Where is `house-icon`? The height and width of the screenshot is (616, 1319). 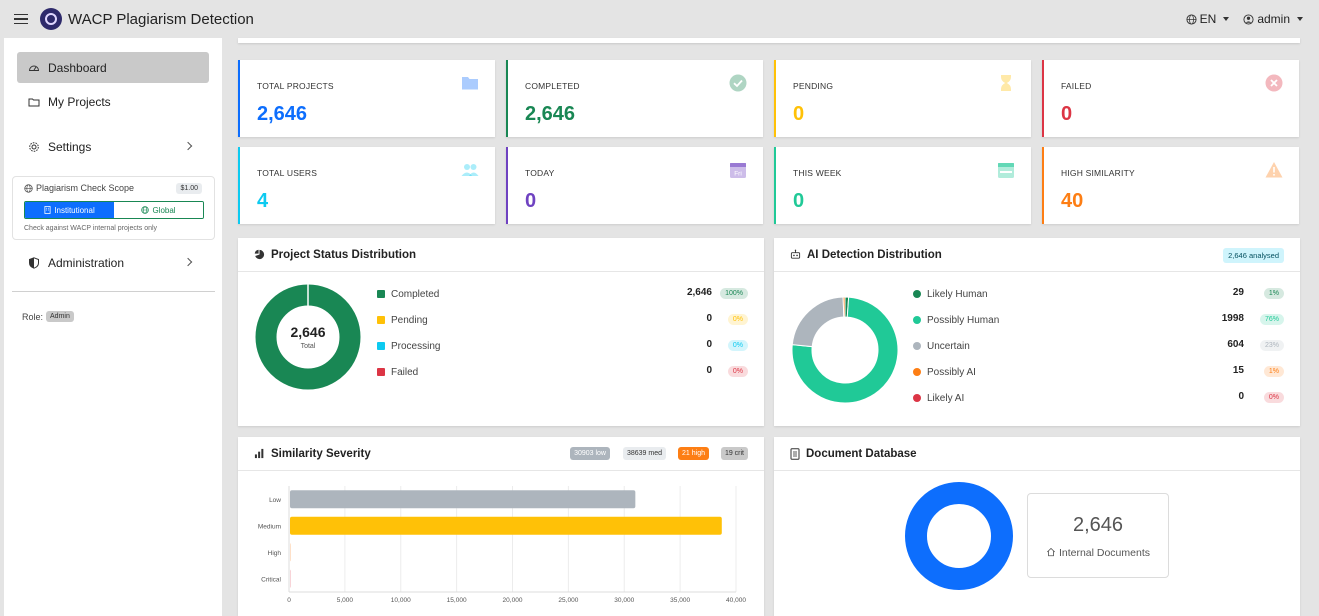 house-icon is located at coordinates (1051, 552).